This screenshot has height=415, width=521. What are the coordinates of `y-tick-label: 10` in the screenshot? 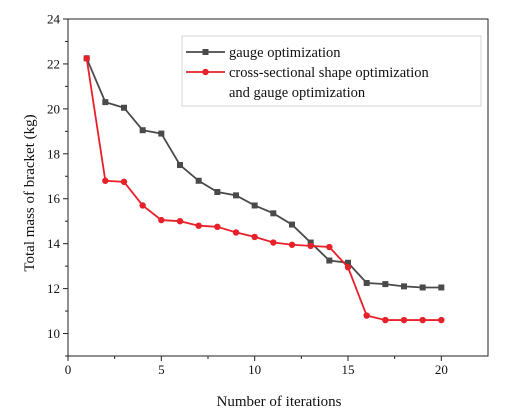 It's located at (53, 333).